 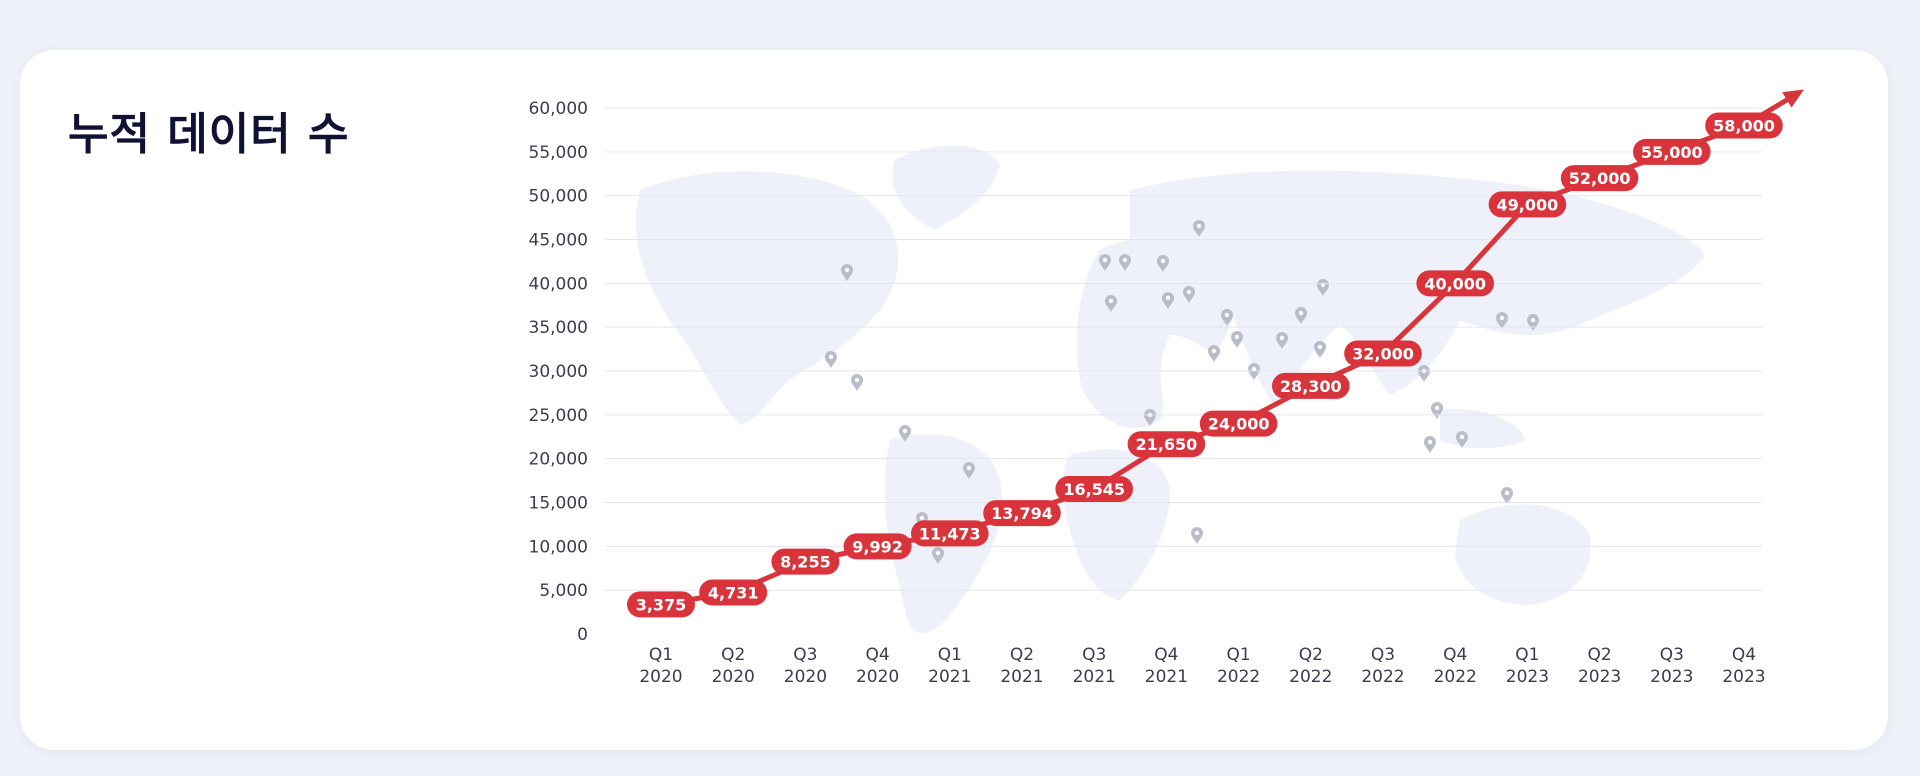 I want to click on data-point: 16,545, so click(x=1094, y=488).